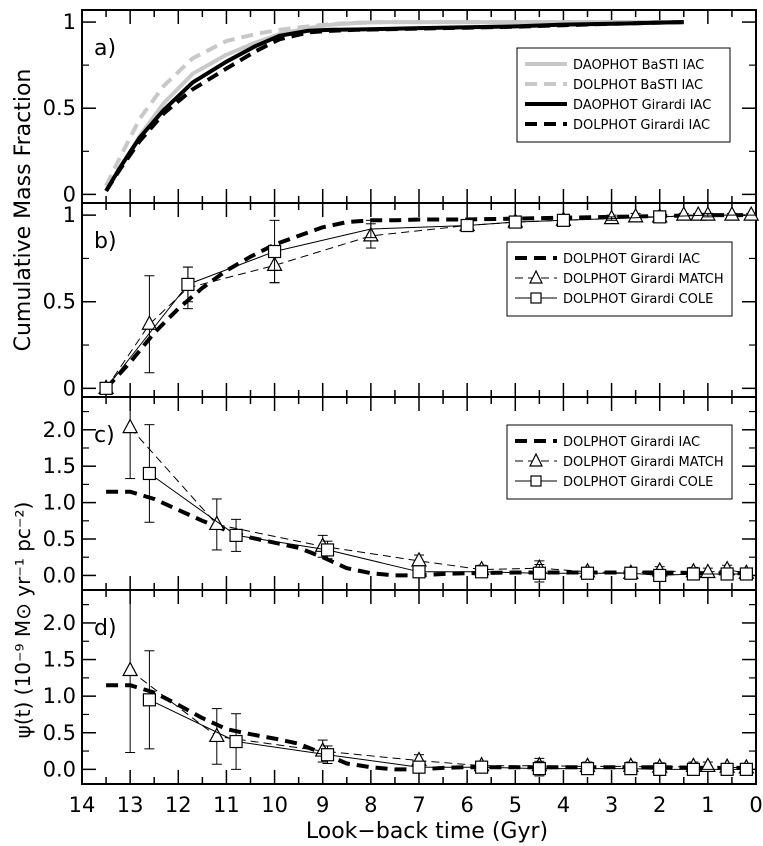 This screenshot has height=846, width=763. What do you see at coordinates (130, 805) in the screenshot?
I see `x-tick-label: 13` at bounding box center [130, 805].